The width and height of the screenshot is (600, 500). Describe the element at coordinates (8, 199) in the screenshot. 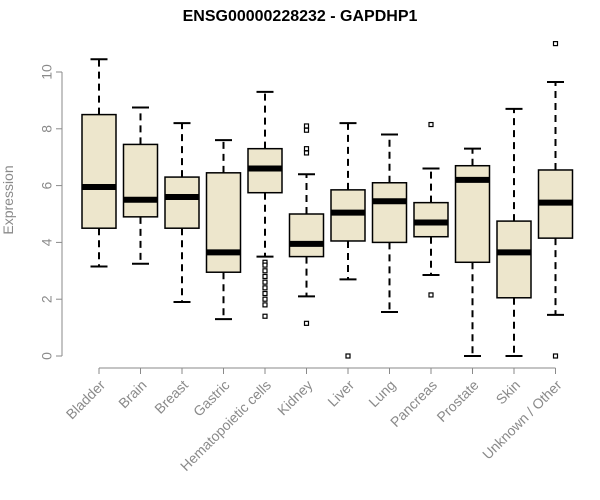

I see `y-axis-title: Expression` at that location.